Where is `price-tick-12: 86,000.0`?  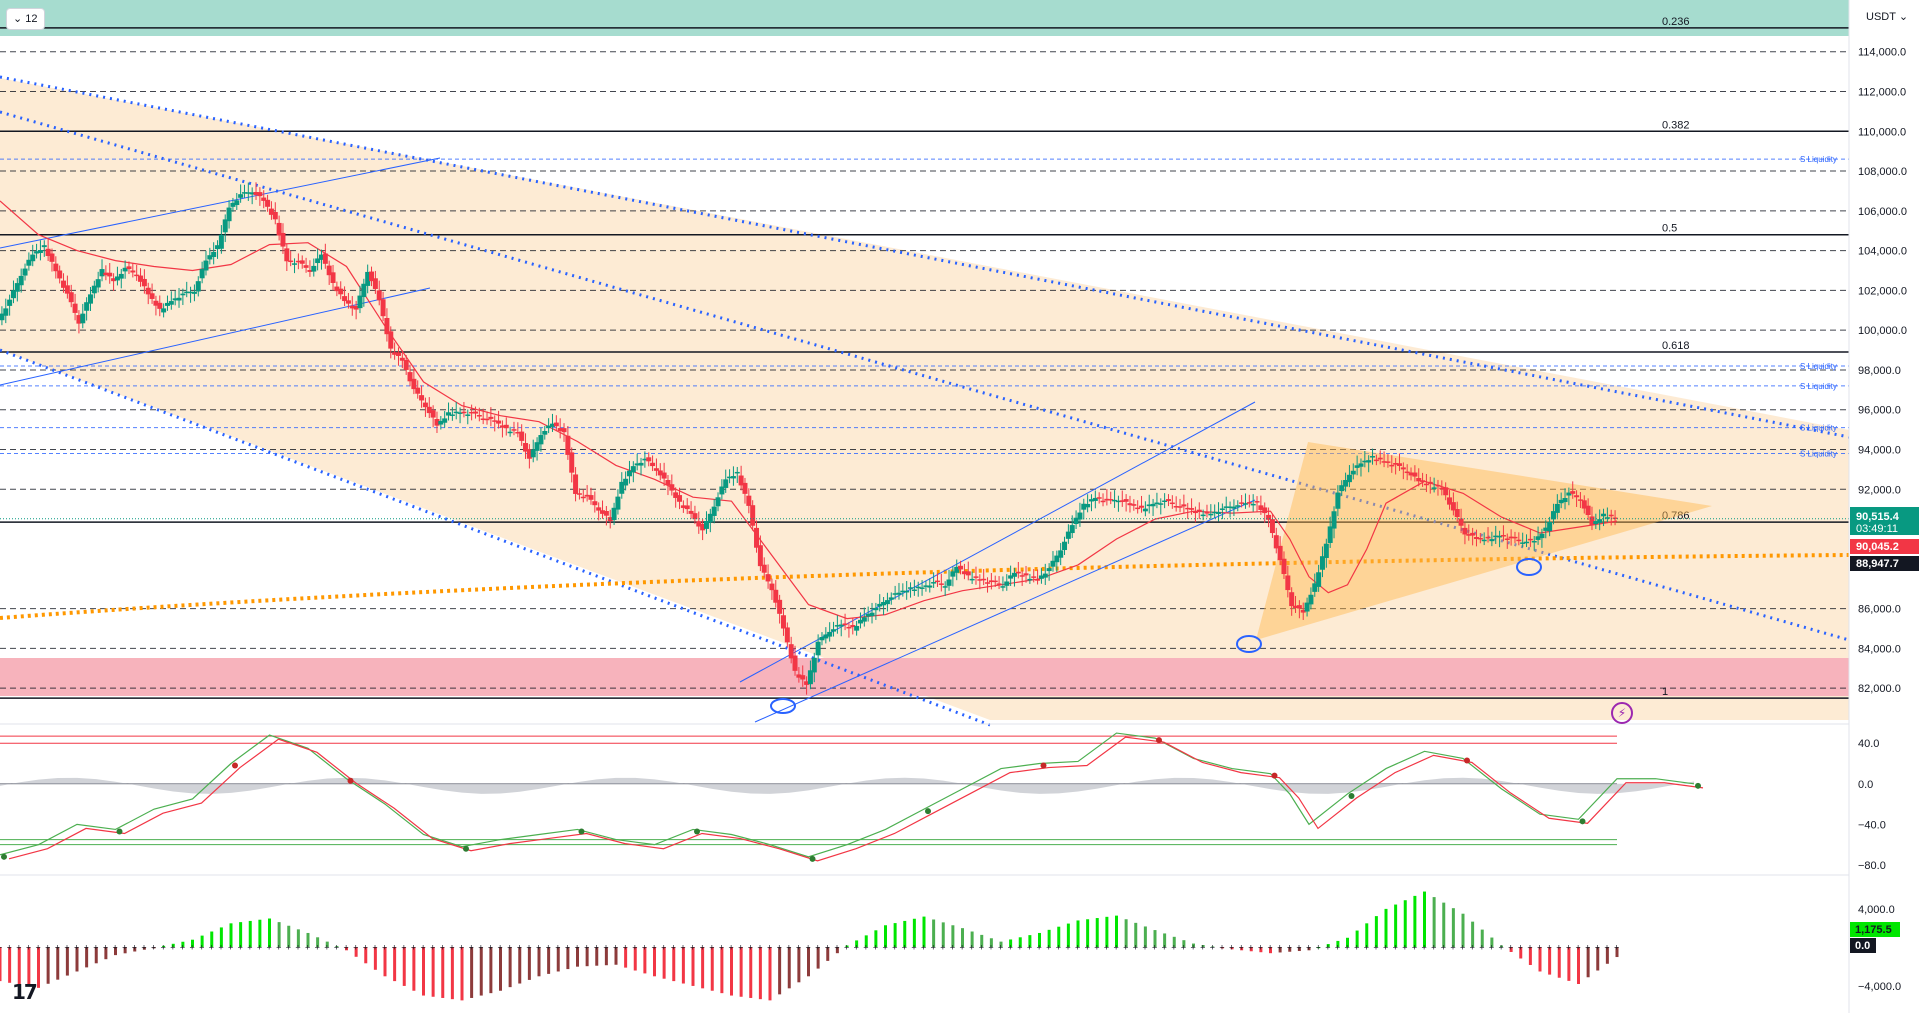 price-tick-12: 86,000.0 is located at coordinates (1879, 610).